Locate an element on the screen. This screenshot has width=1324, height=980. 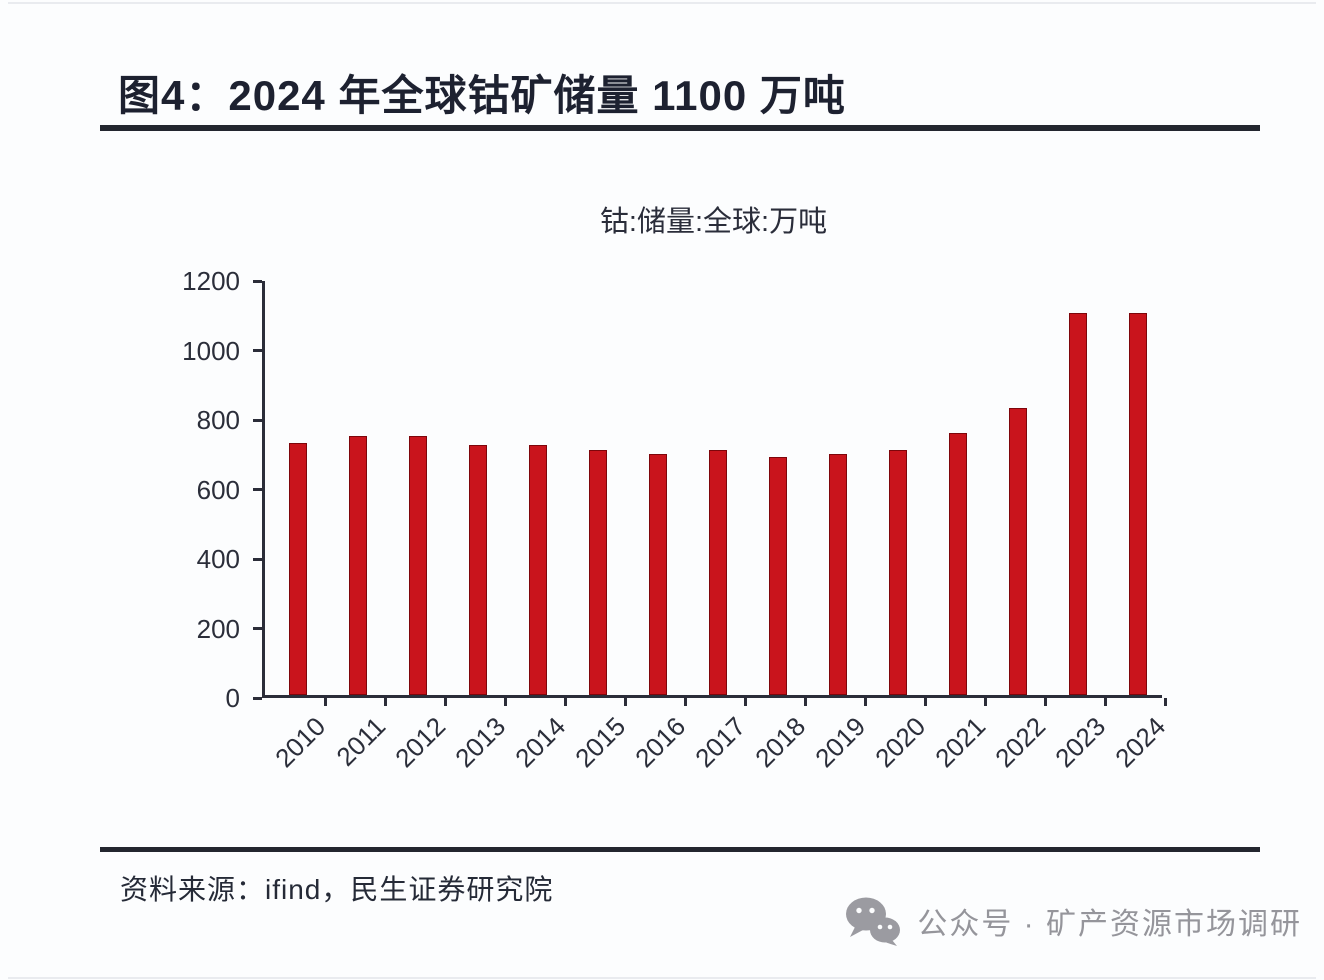
bar-2019 is located at coordinates (838, 574).